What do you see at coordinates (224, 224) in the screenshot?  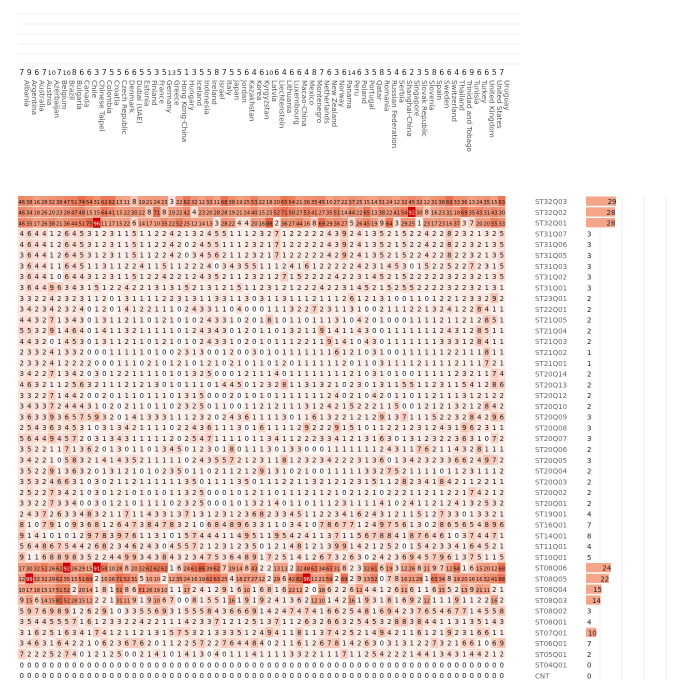 I see `cell-value: 28` at bounding box center [224, 224].